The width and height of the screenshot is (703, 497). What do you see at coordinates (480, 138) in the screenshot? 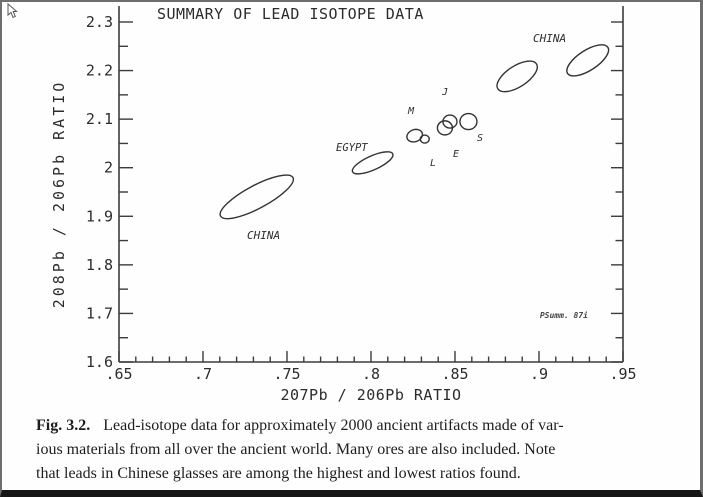
I see `group-label-s: S` at bounding box center [480, 138].